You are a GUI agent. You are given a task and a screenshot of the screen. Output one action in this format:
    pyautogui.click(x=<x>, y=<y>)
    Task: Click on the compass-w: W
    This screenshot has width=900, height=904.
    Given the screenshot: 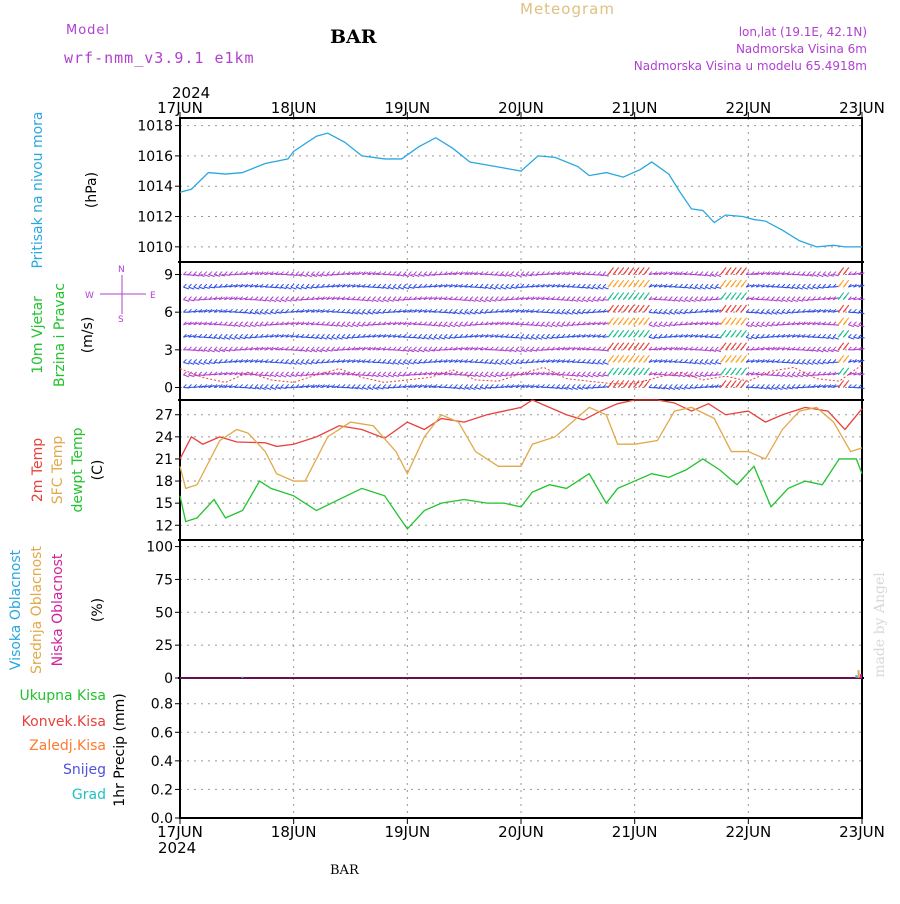 What is the action you would take?
    pyautogui.click(x=89, y=296)
    